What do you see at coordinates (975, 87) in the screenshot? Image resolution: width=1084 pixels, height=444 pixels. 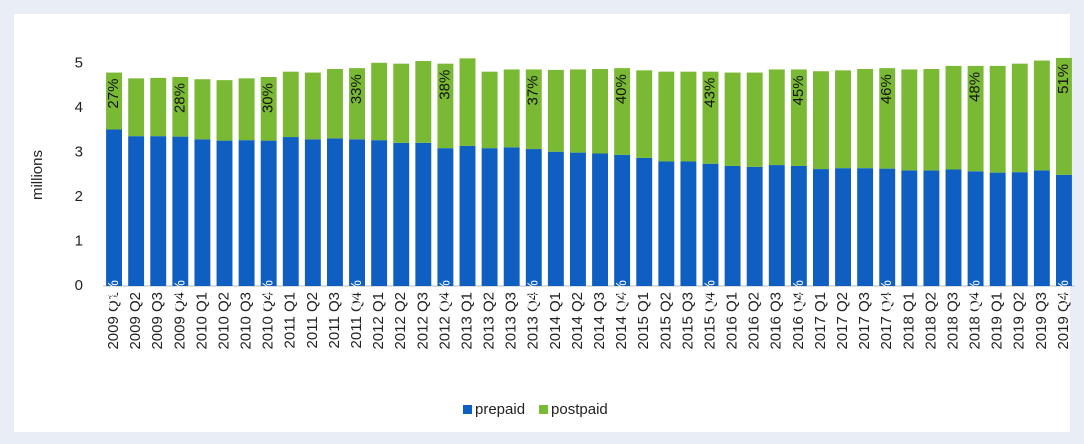 I see `share-label: 48%` at bounding box center [975, 87].